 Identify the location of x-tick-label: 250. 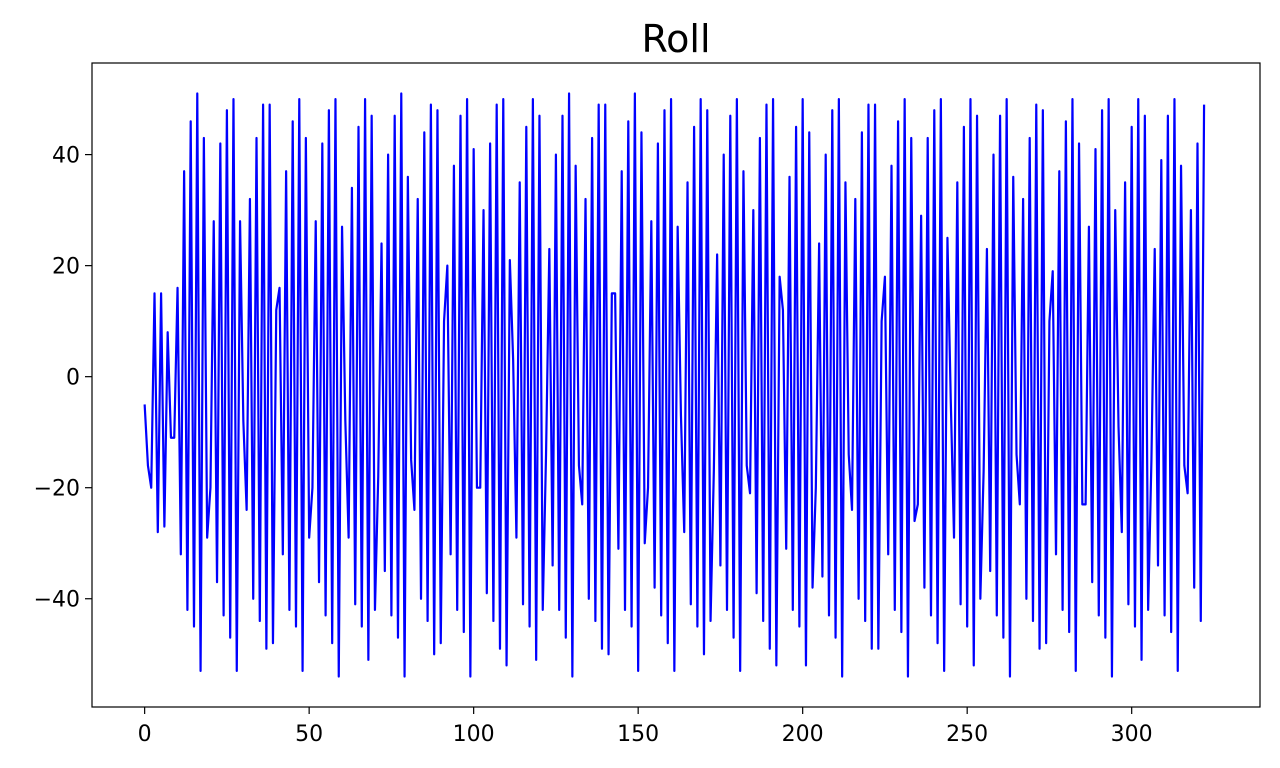
(967, 734).